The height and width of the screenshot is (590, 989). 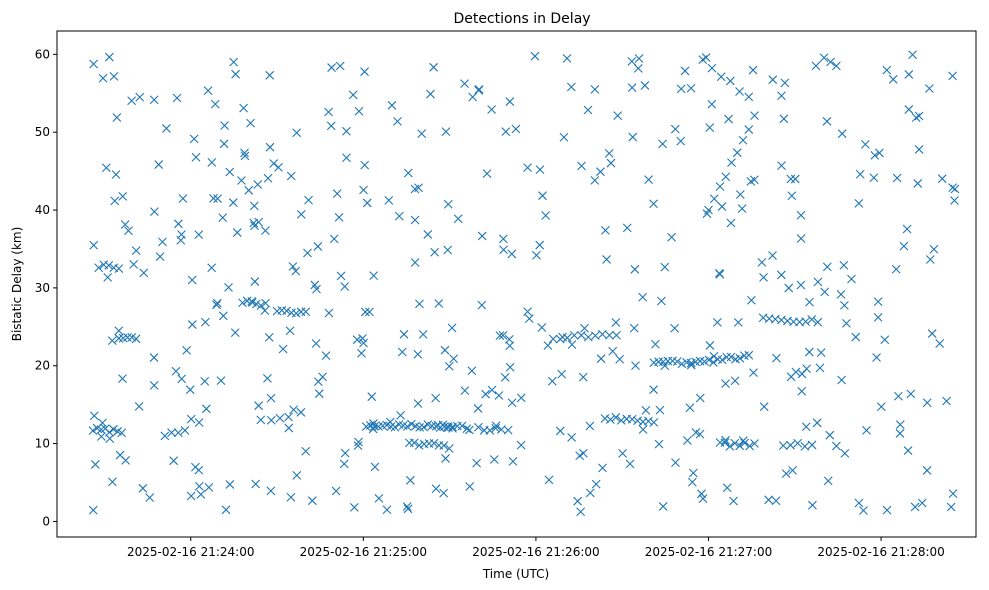 What do you see at coordinates (17, 284) in the screenshot?
I see `y-axis-label: Bistatic Delay (km)` at bounding box center [17, 284].